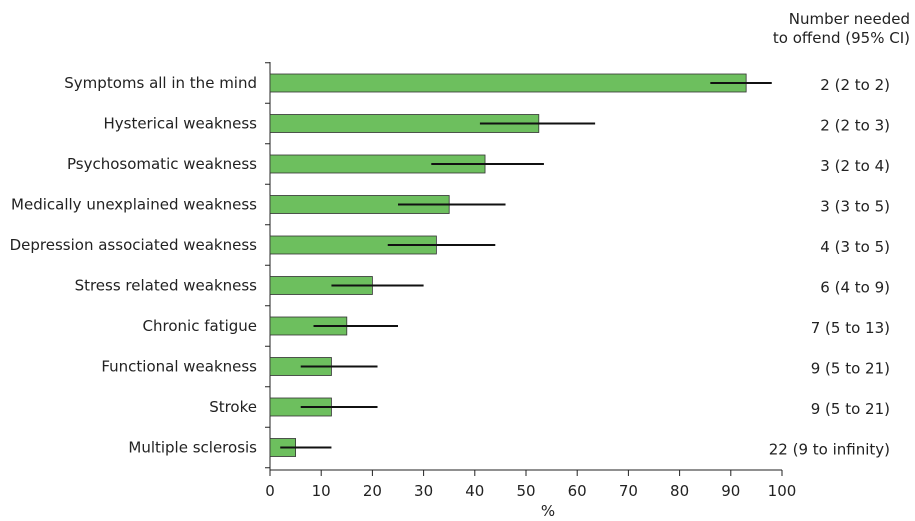 The height and width of the screenshot is (521, 915). Describe the element at coordinates (829, 450) in the screenshot. I see `nnt-label: 22 (9 to infinity)` at that location.